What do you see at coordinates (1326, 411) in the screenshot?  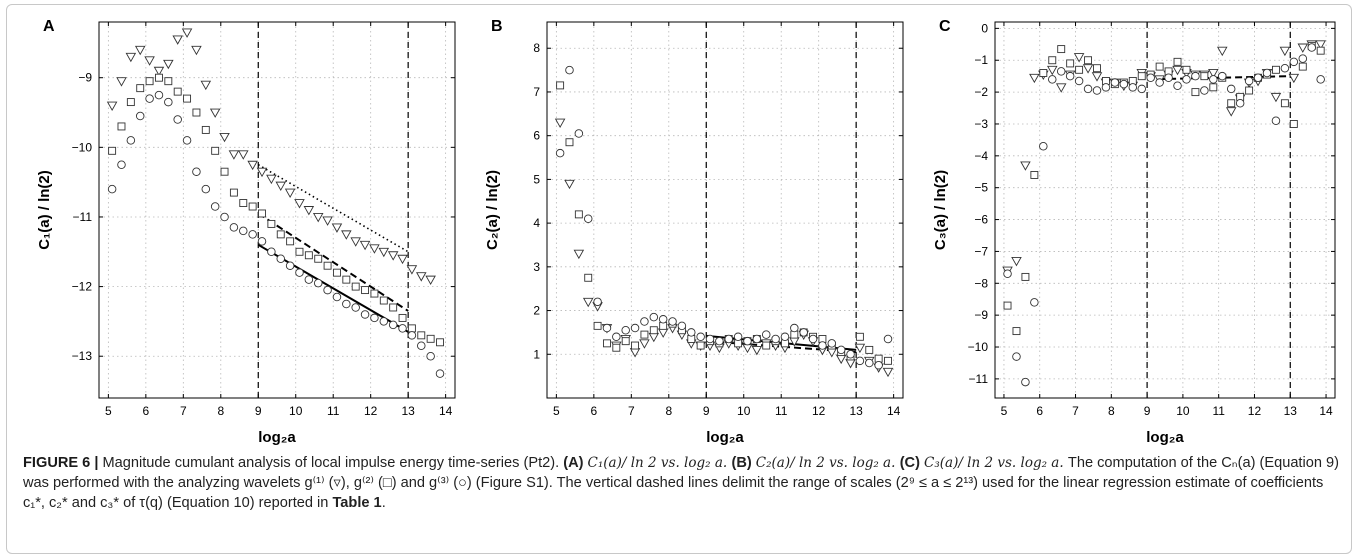 I see `x-tick-label: 14` at bounding box center [1326, 411].